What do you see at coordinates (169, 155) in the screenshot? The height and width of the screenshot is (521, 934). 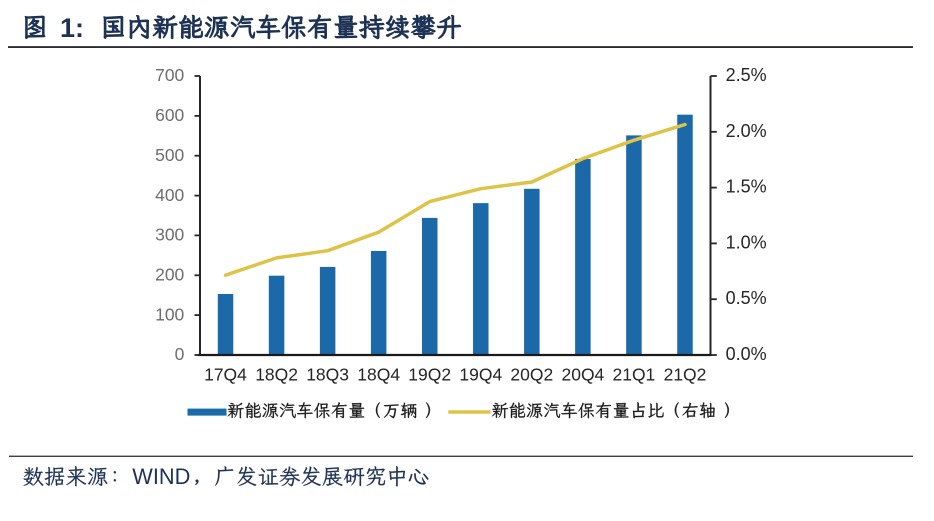 I see `svg-text: 500` at bounding box center [169, 155].